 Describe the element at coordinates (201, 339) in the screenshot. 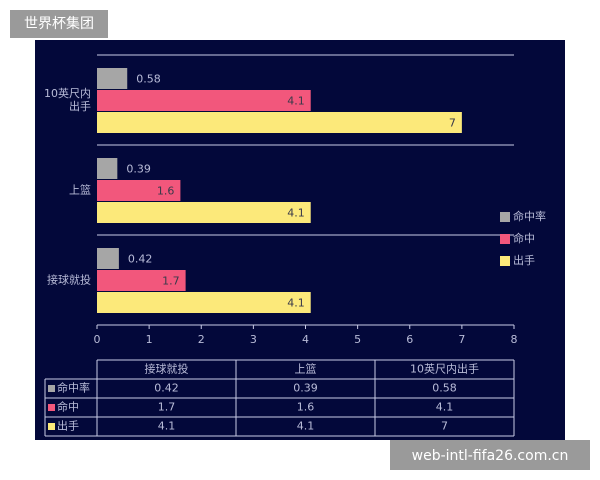

I see `x-tick-label: 2` at that location.